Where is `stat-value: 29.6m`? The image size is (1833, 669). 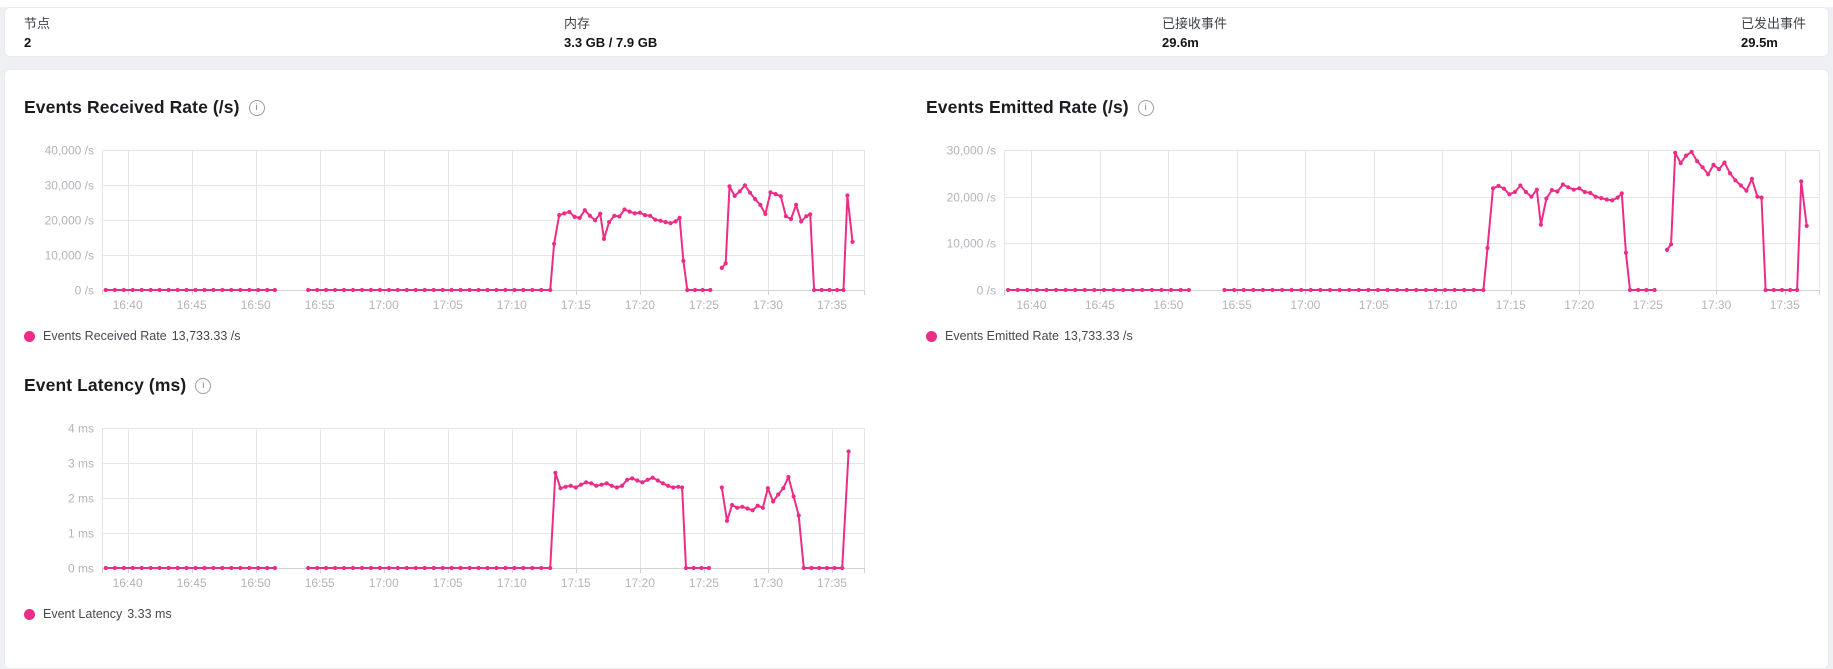
stat-value: 29.6m is located at coordinates (1180, 42).